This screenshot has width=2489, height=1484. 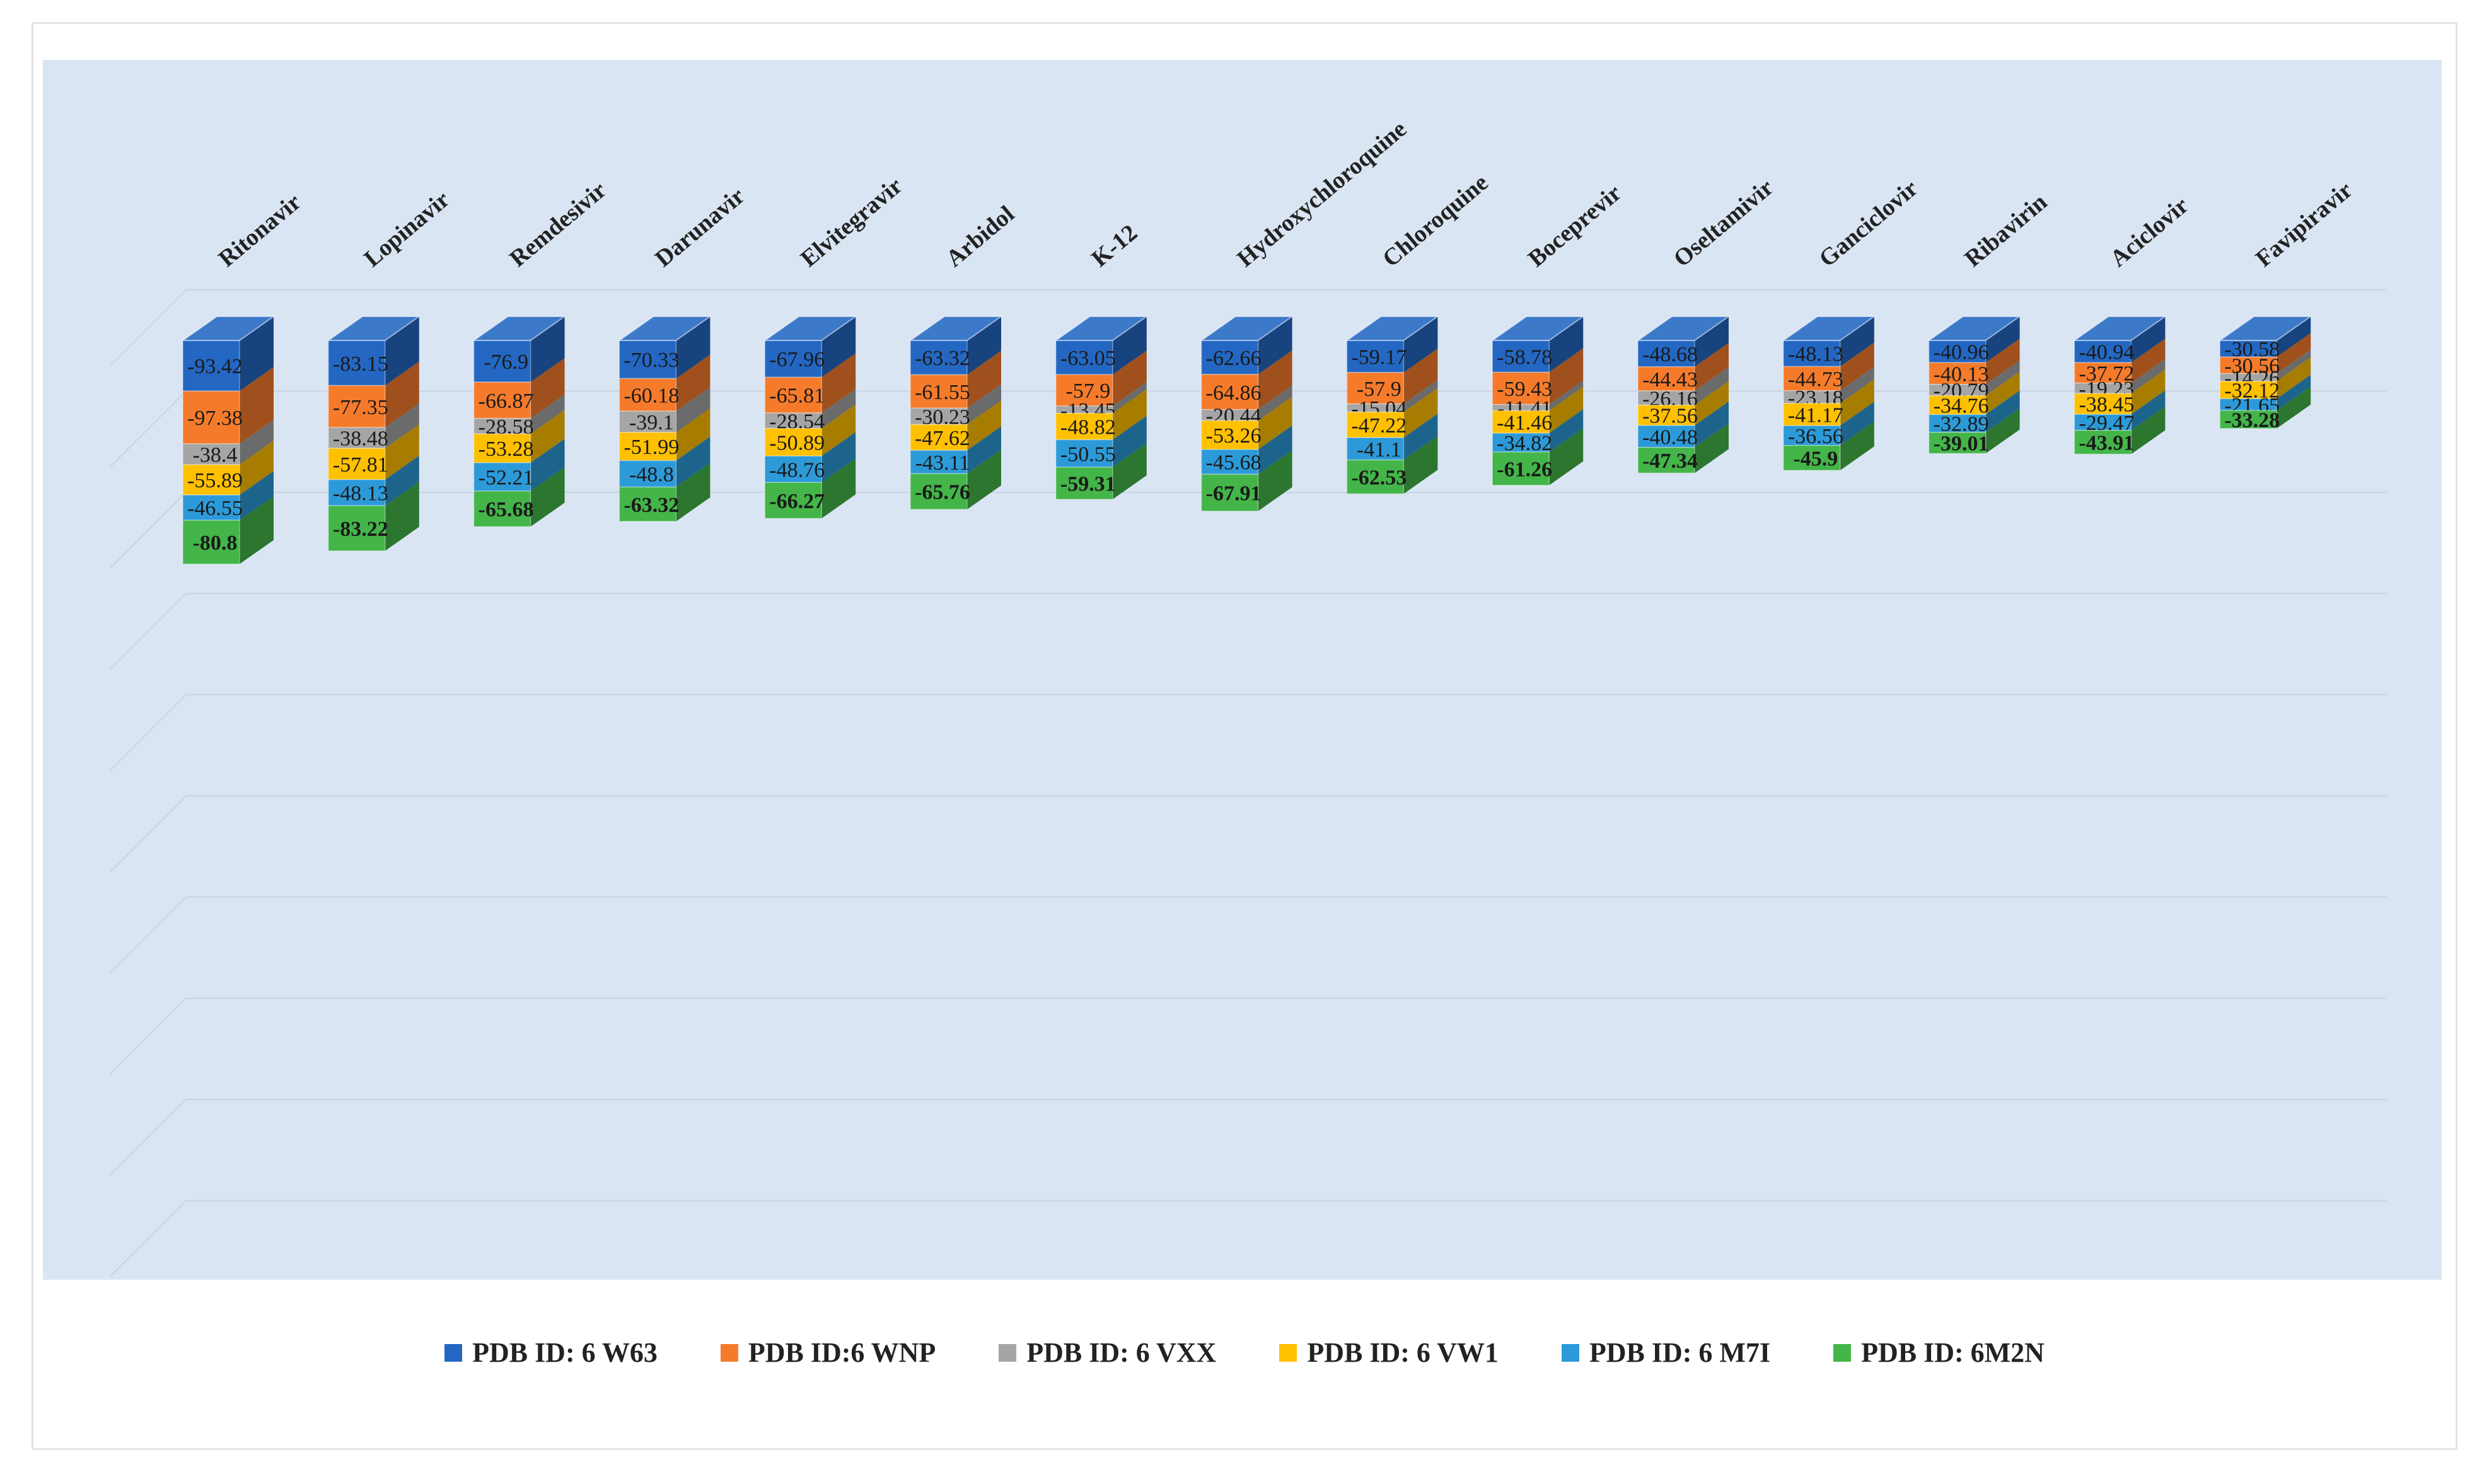 What do you see at coordinates (1524, 389) in the screenshot?
I see `data-label: -59.43` at bounding box center [1524, 389].